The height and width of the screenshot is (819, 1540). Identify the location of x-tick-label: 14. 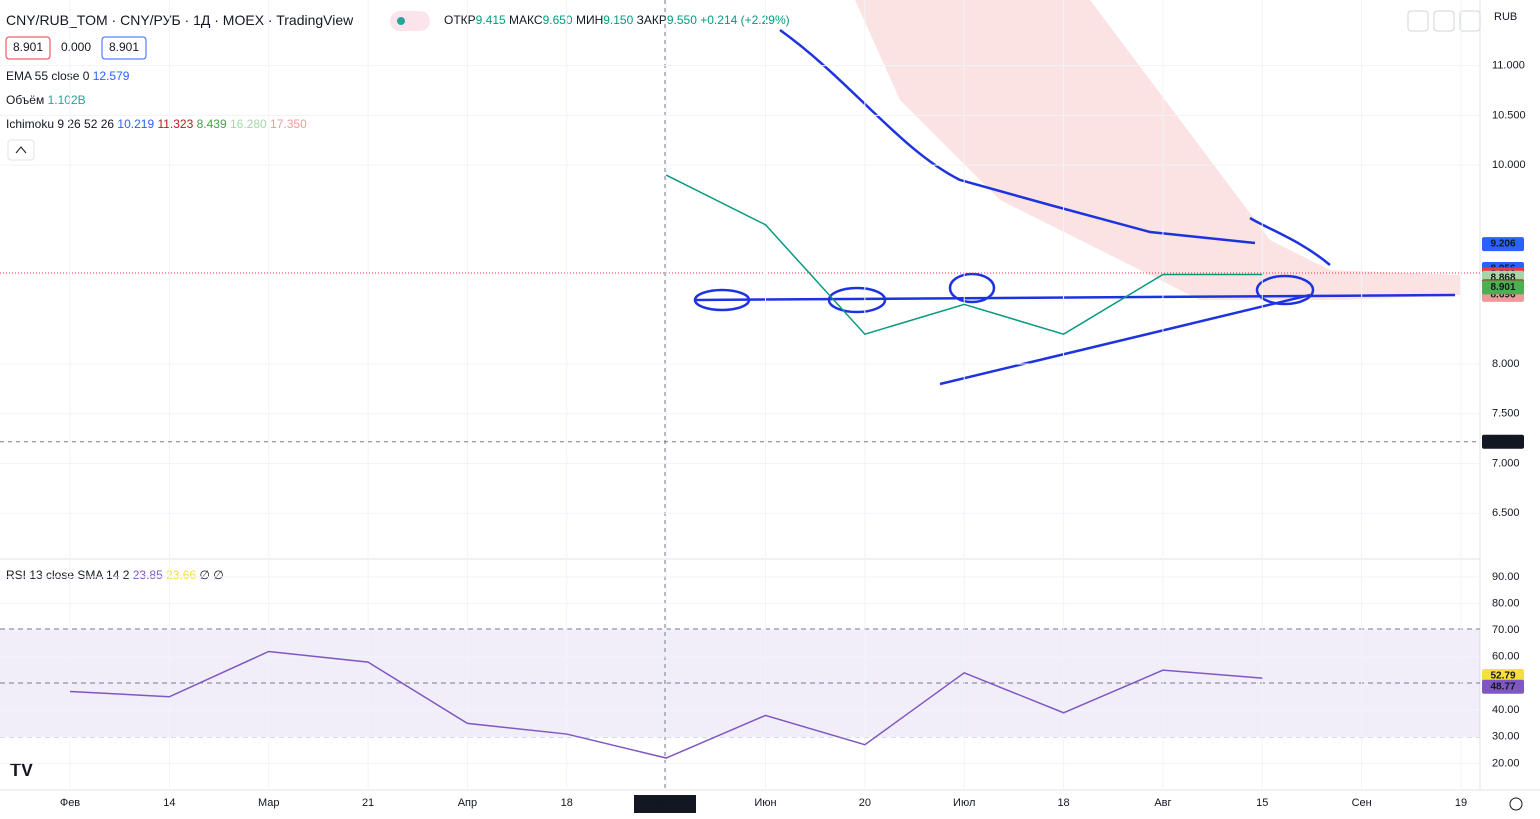
(169, 803).